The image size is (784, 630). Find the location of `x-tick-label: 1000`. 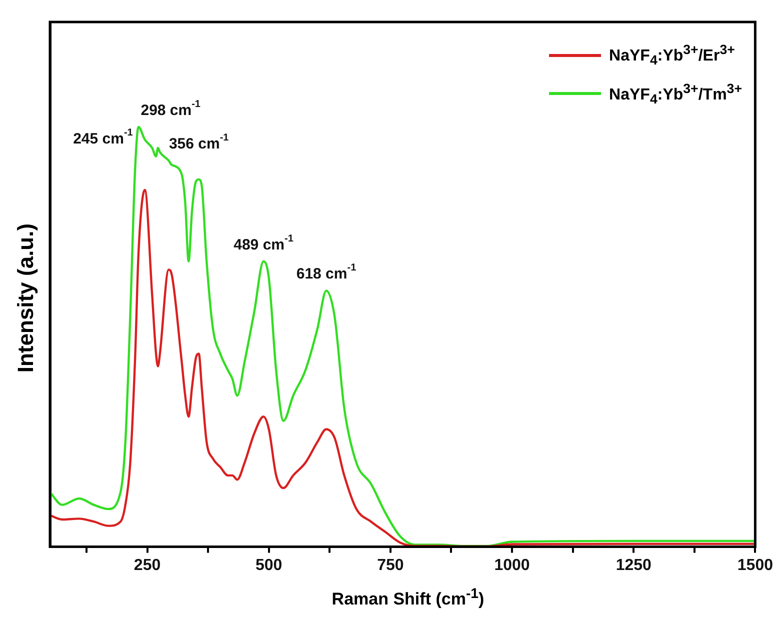

x-tick-label: 1000 is located at coordinates (512, 565).